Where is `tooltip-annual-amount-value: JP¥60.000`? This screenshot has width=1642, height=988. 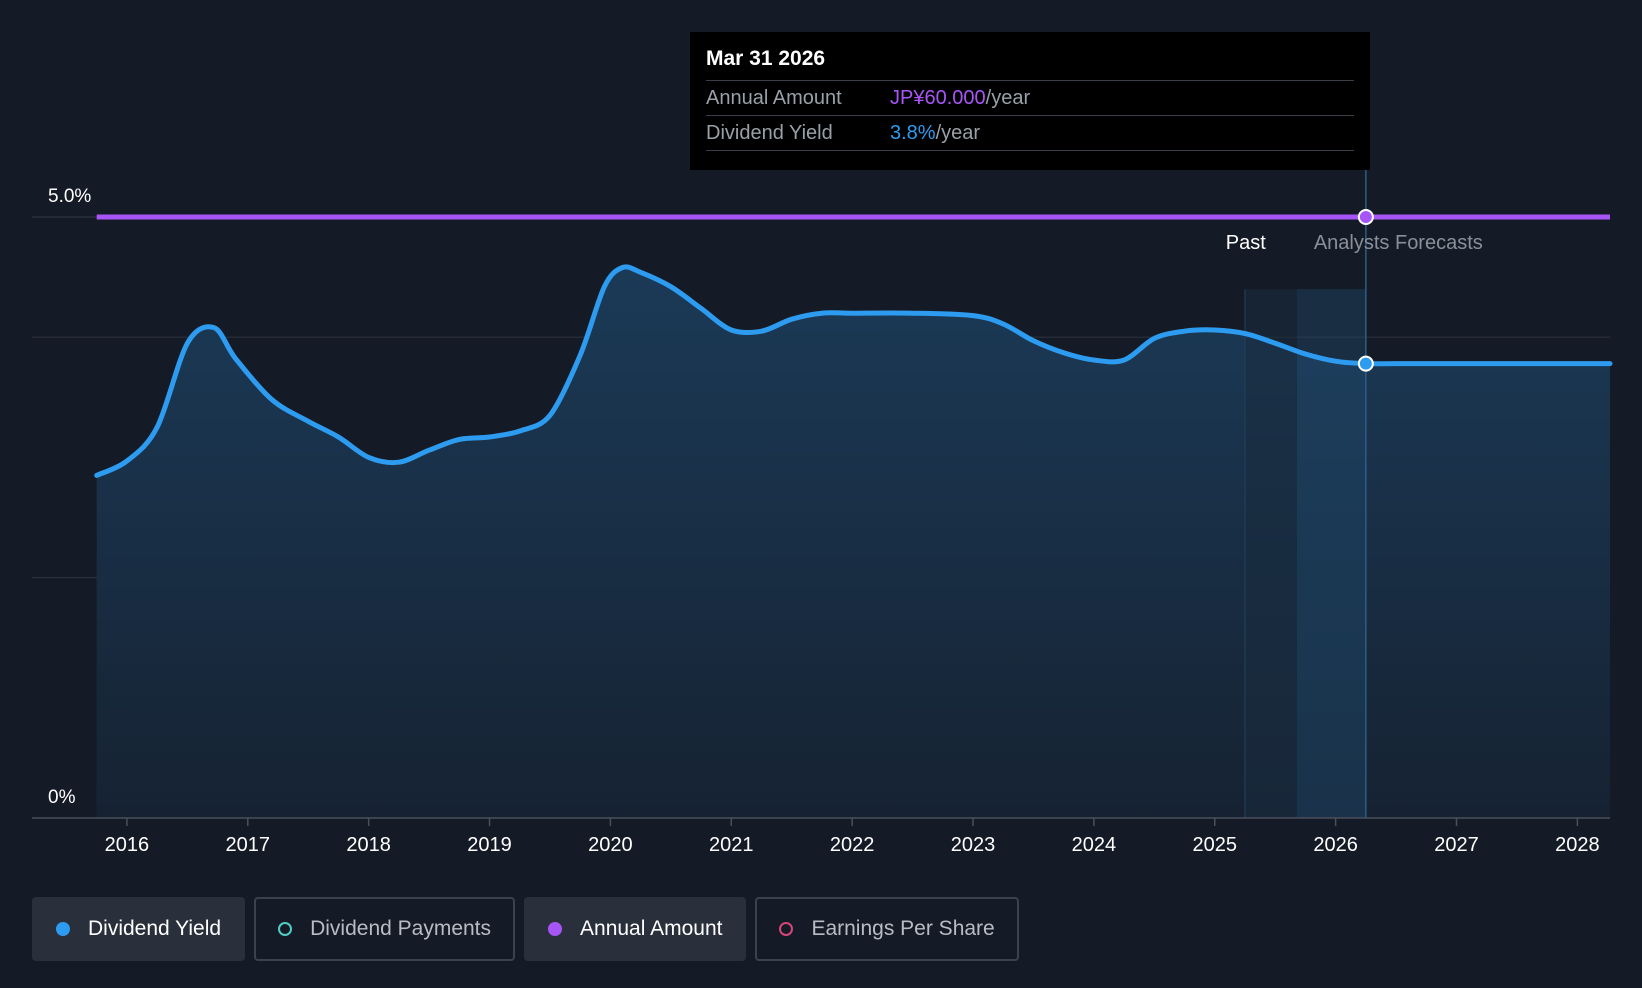 tooltip-annual-amount-value: JP¥60.000 is located at coordinates (938, 98).